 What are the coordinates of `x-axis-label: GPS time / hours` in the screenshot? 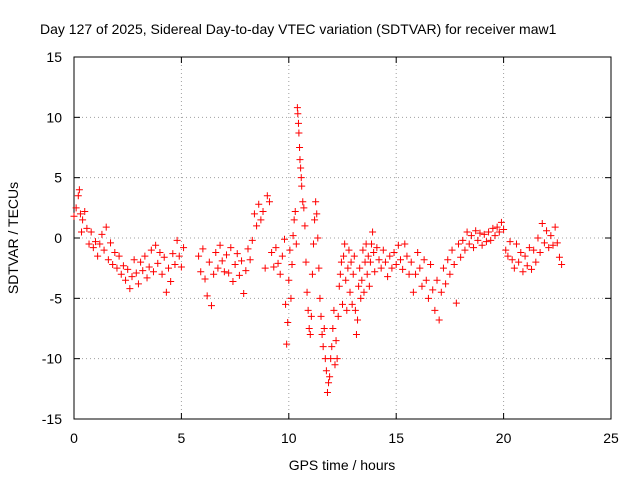 It's located at (342, 465).